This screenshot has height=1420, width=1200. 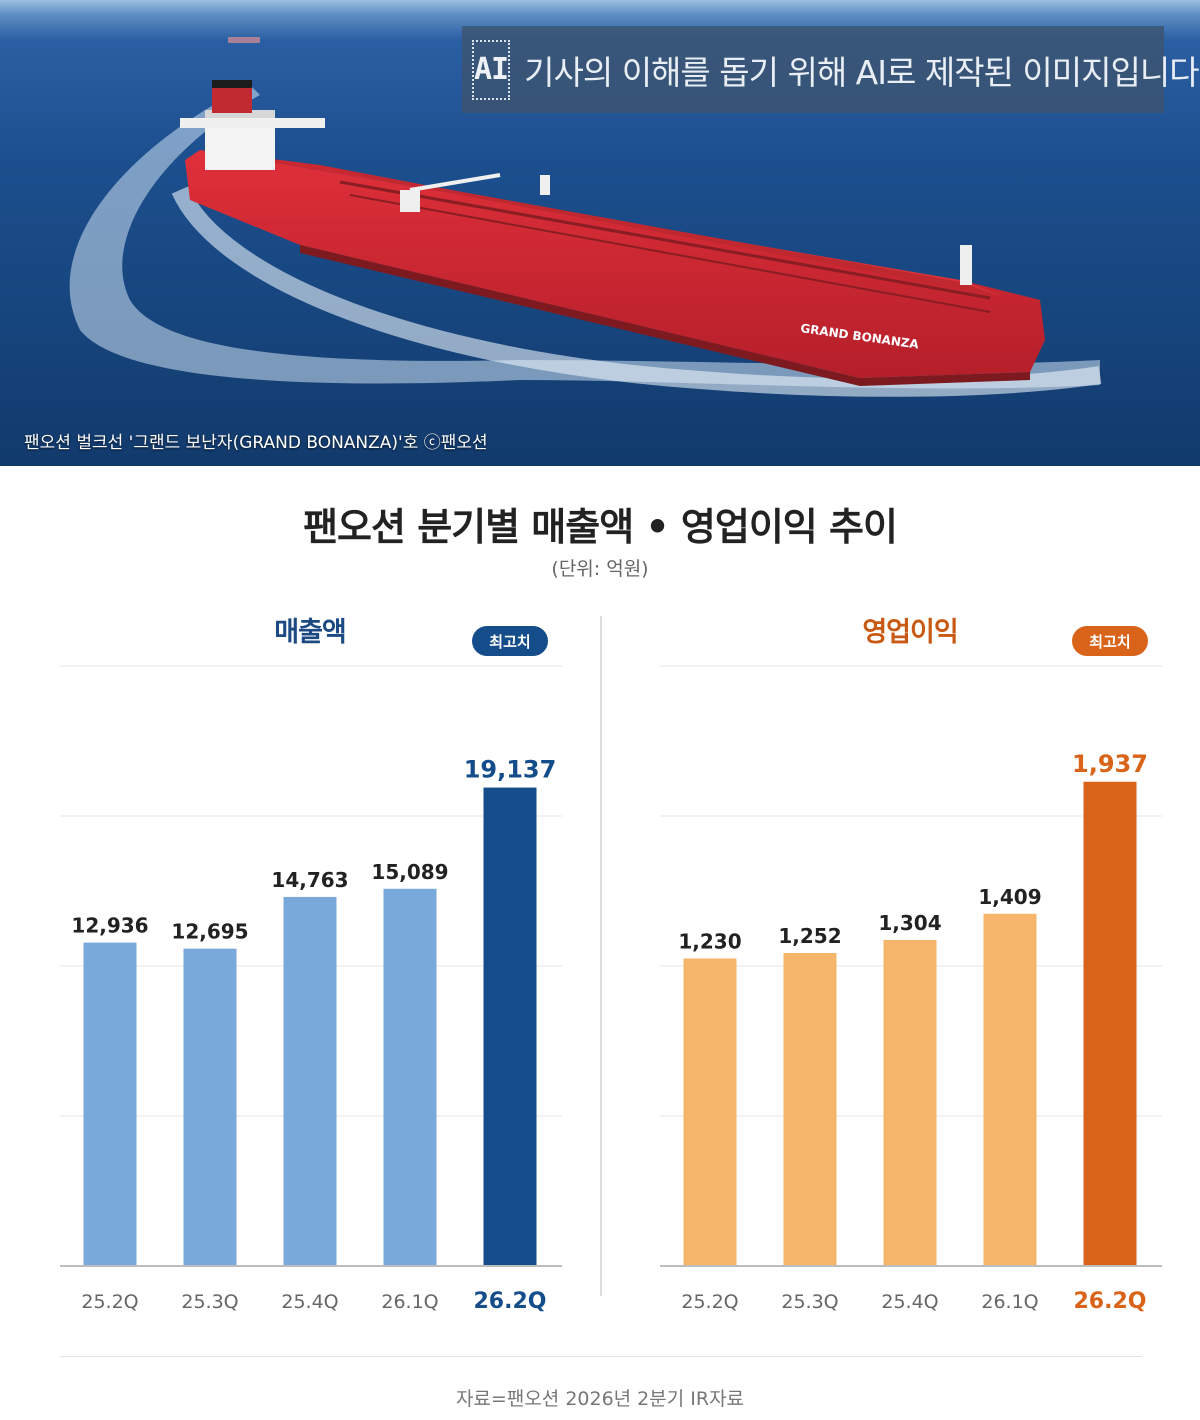 I want to click on revenue-category-label: 25.4Q, so click(x=309, y=1302).